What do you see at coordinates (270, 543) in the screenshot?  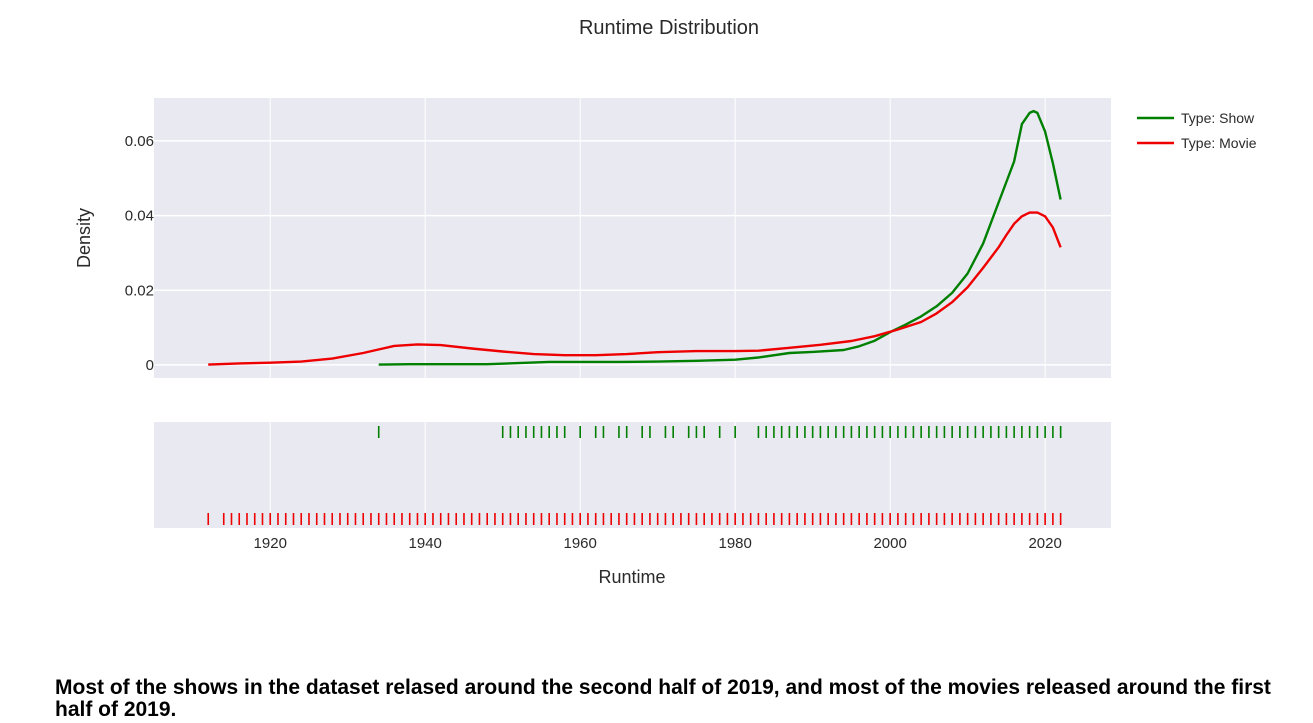 I see `x-tick-label: 1920` at bounding box center [270, 543].